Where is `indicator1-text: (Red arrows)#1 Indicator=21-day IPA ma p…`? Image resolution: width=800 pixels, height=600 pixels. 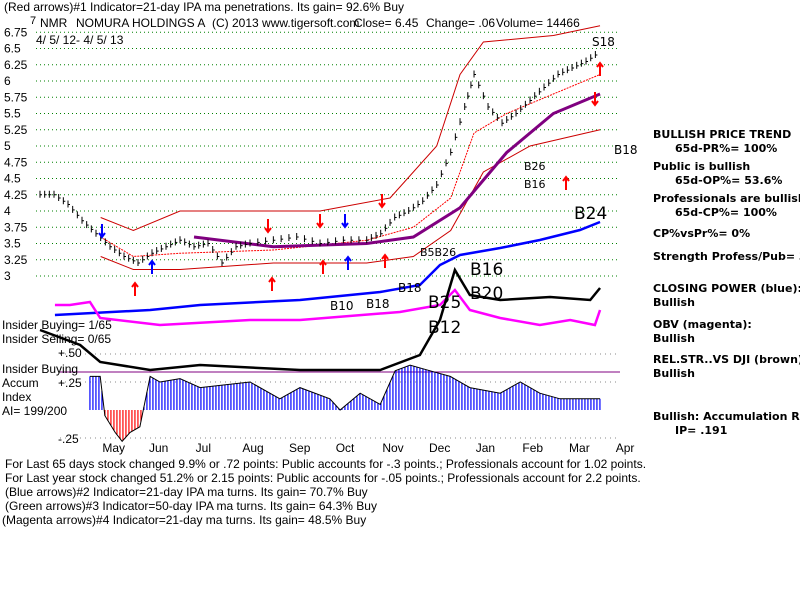 indicator1-text: (Red arrows)#1 Indicator=21-day IPA ma p… is located at coordinates (204, 7).